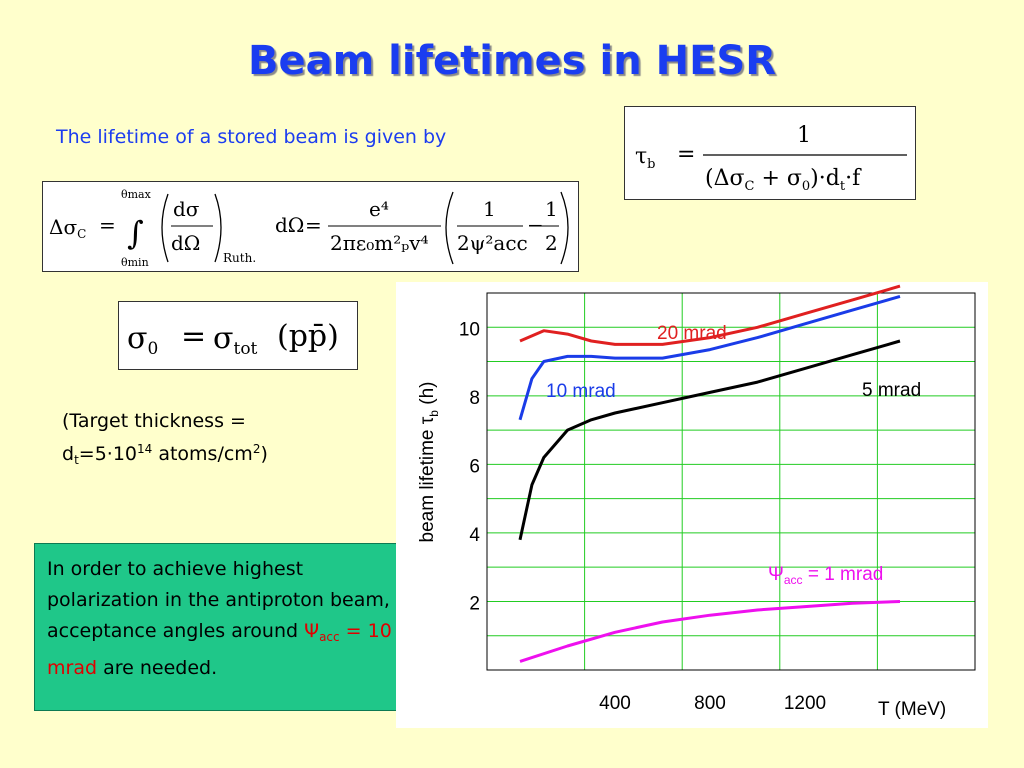 The width and height of the screenshot is (1024, 768). What do you see at coordinates (783, 180) in the screenshot?
I see `svg-text: (ΔσC + σ0)·dt·f` at bounding box center [783, 180].